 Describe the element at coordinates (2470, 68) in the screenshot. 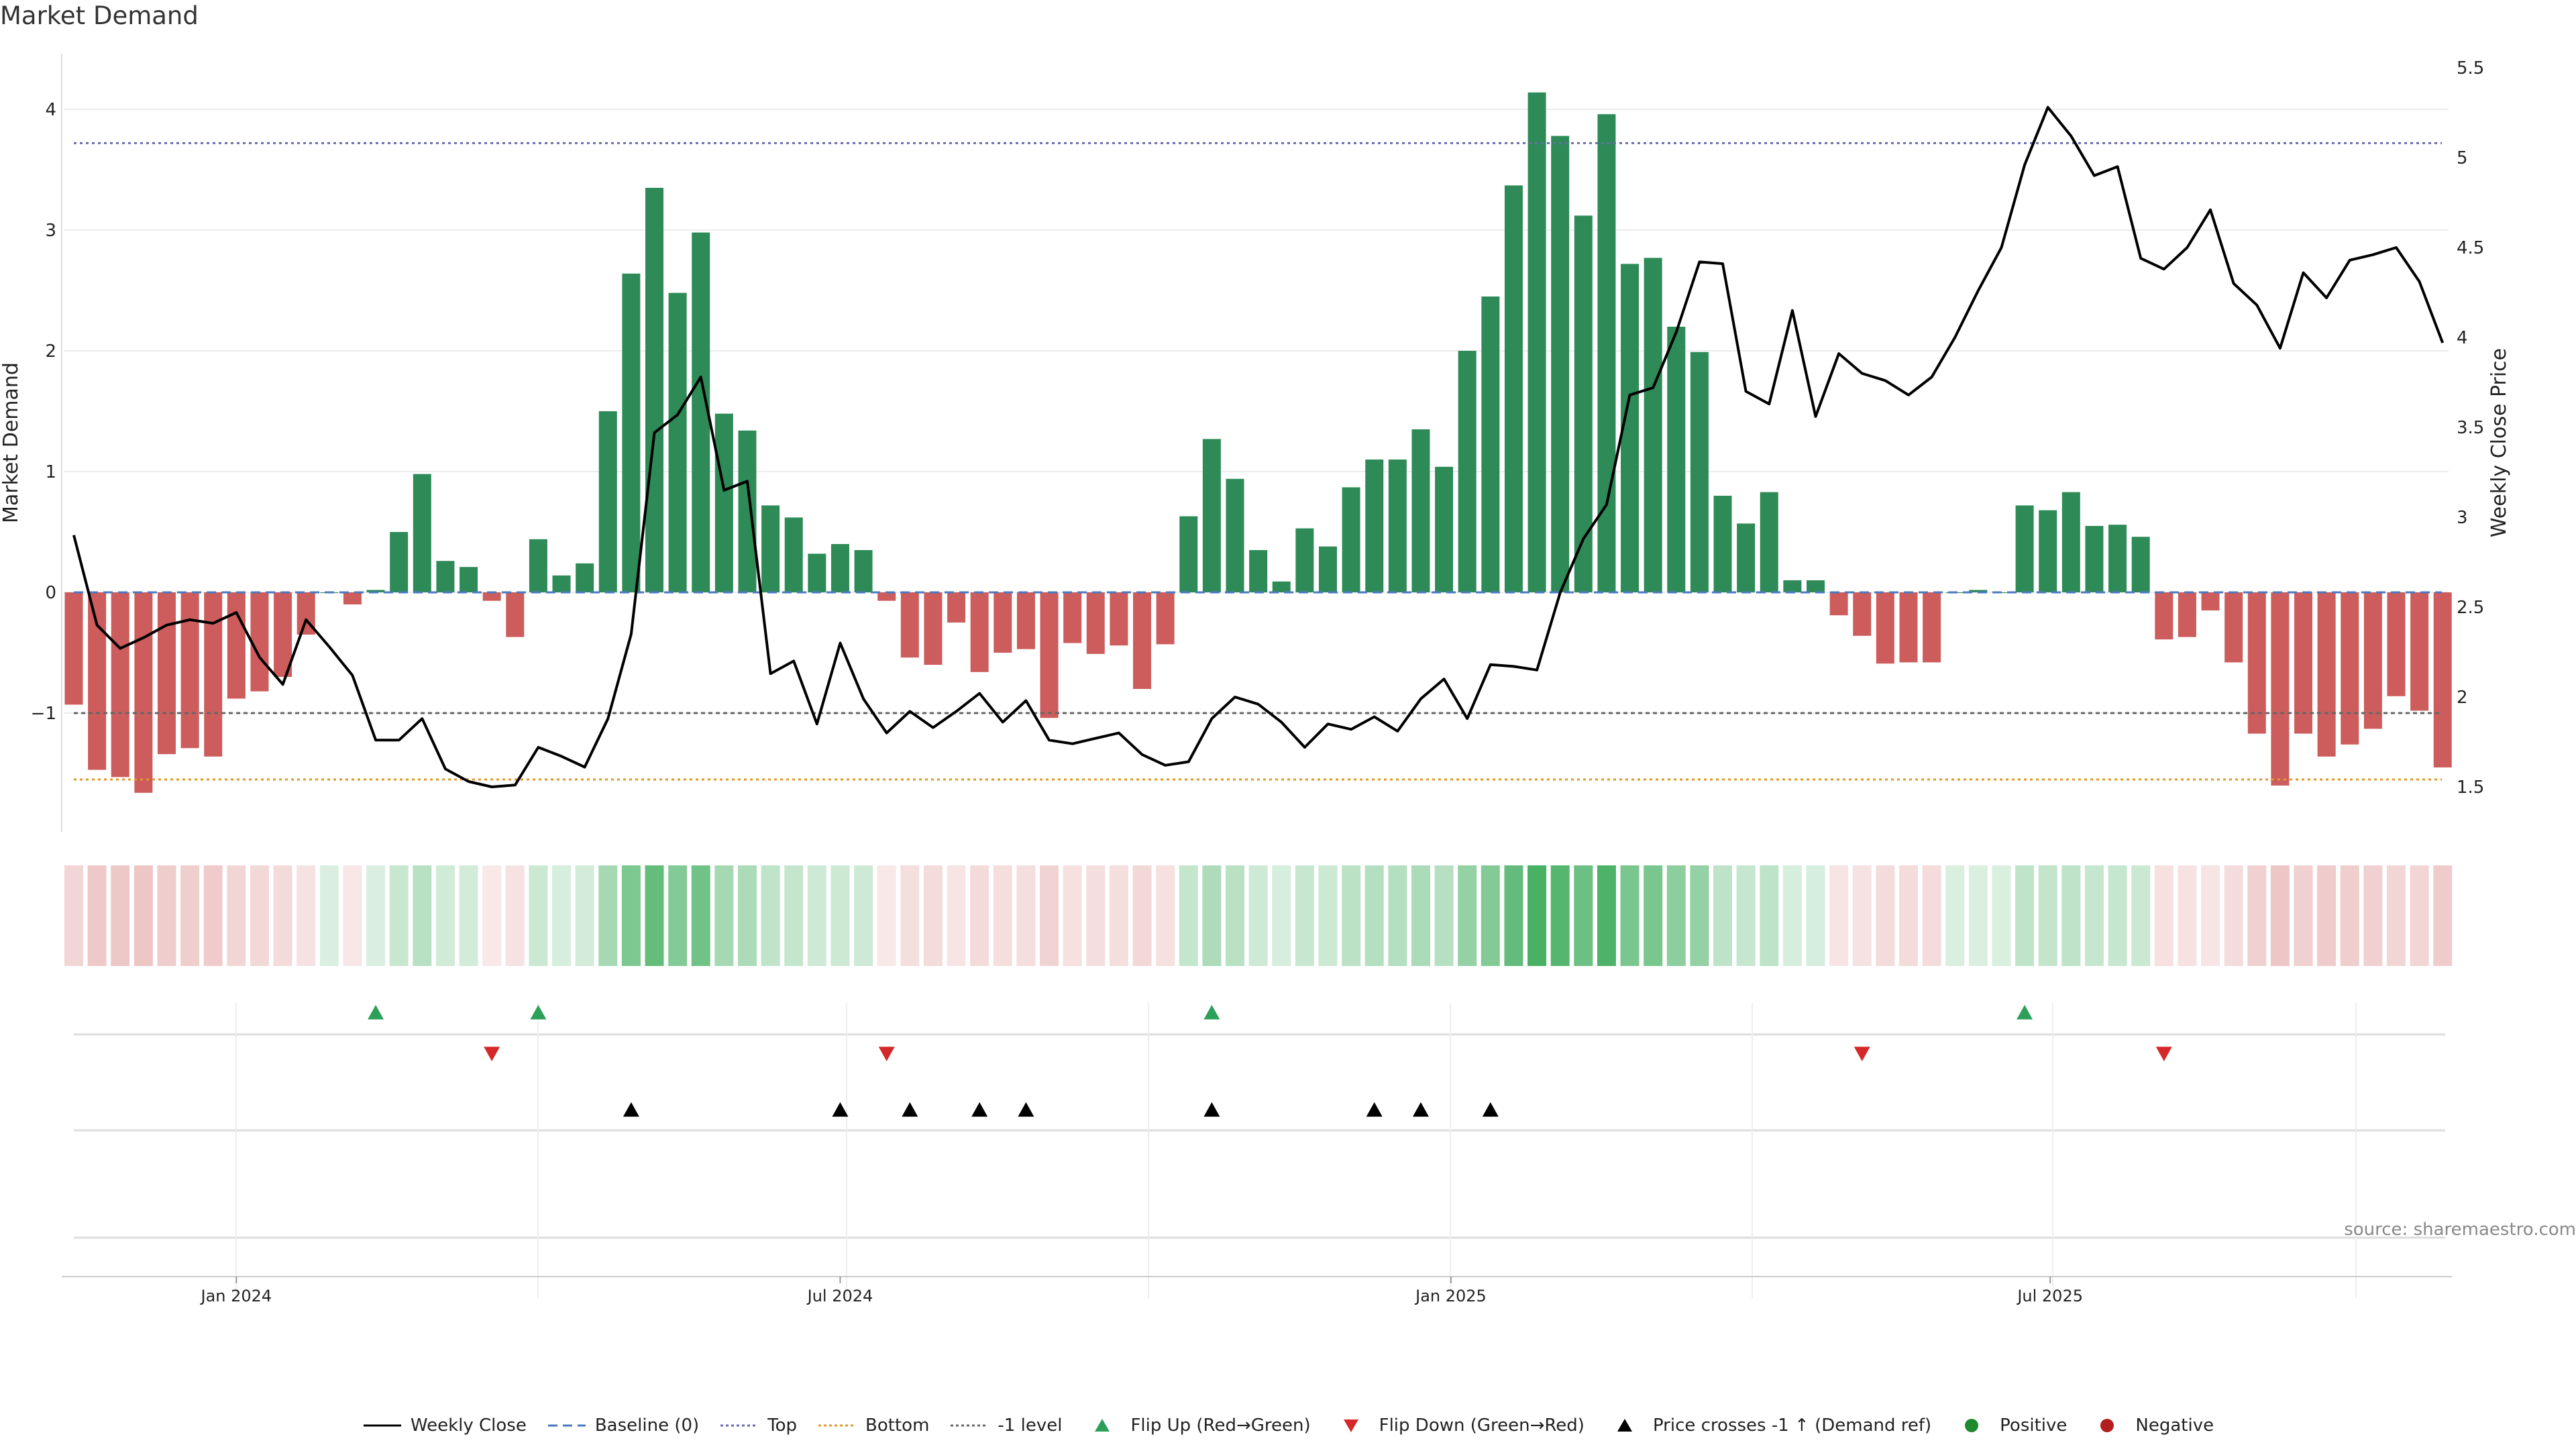

I see `y2-tick-label: 5.5` at that location.